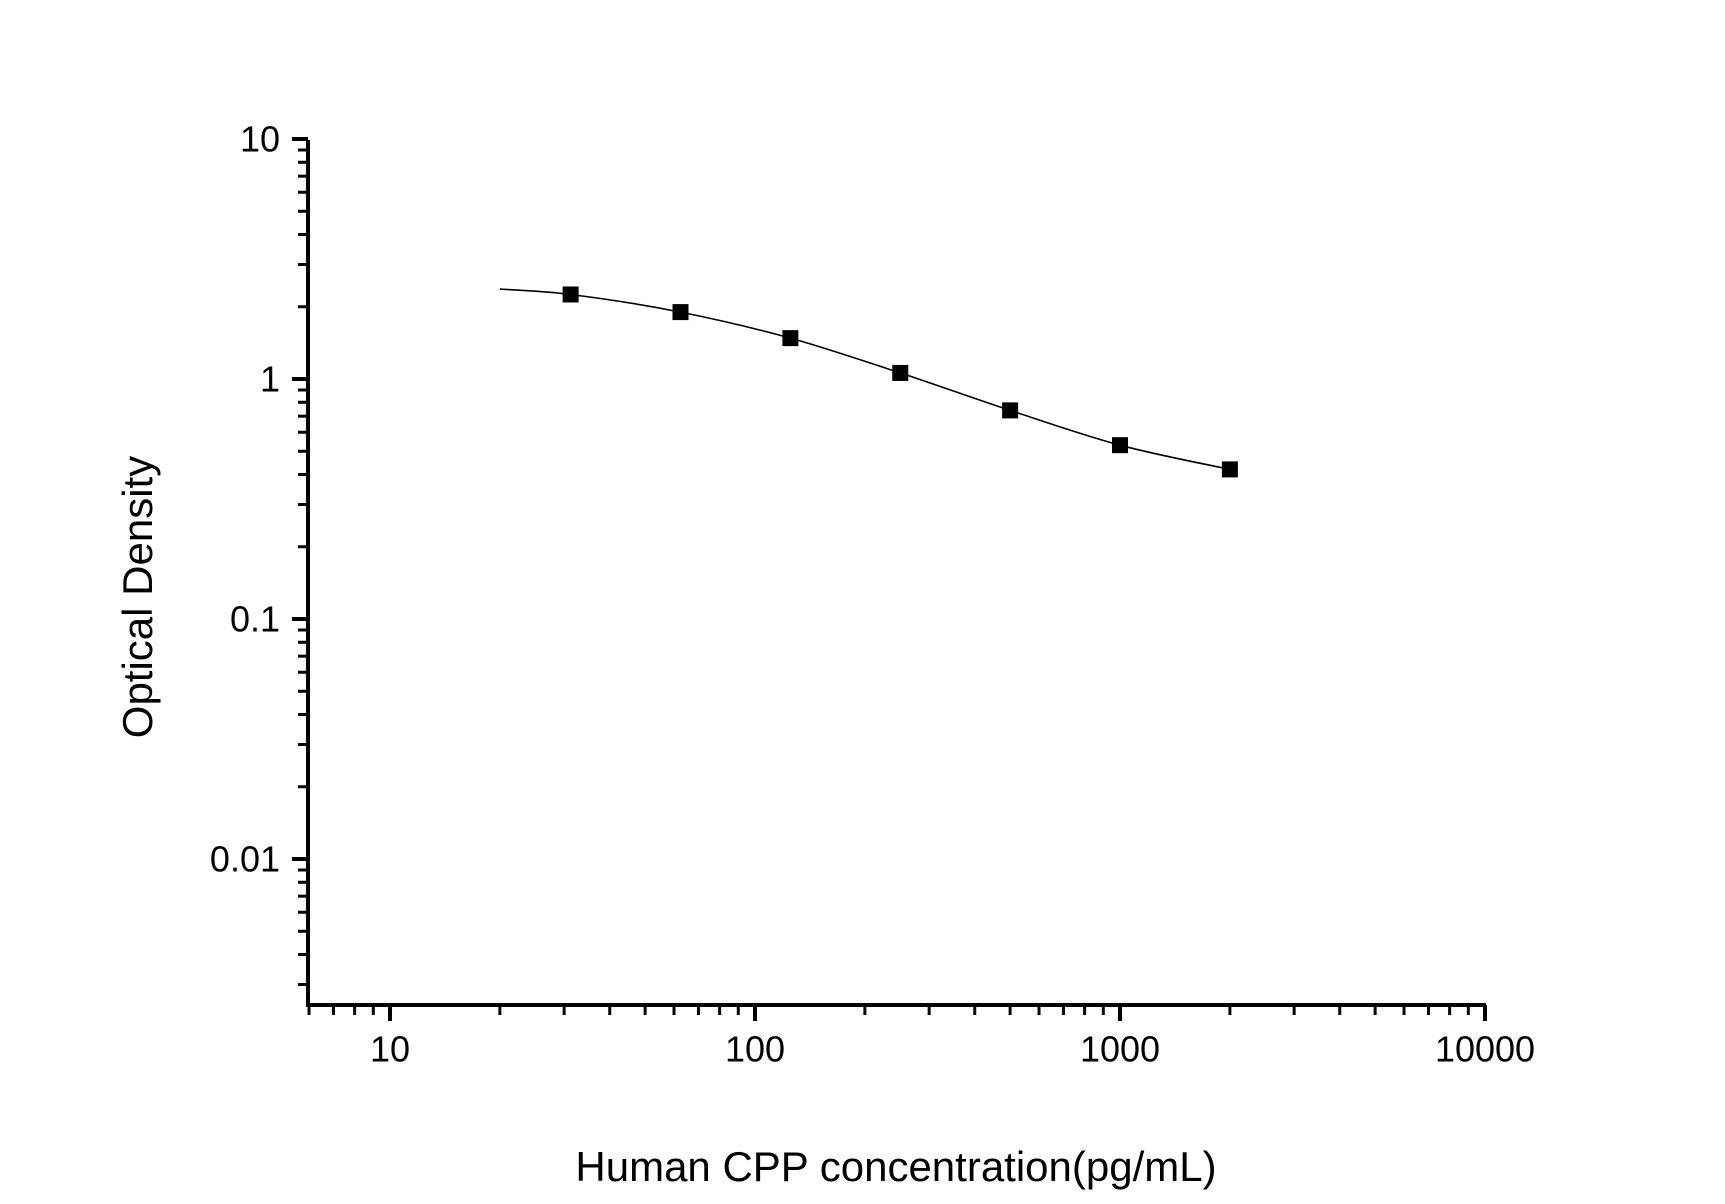 The image size is (1725, 1204). I want to click on x-tick-label: 100, so click(755, 1048).